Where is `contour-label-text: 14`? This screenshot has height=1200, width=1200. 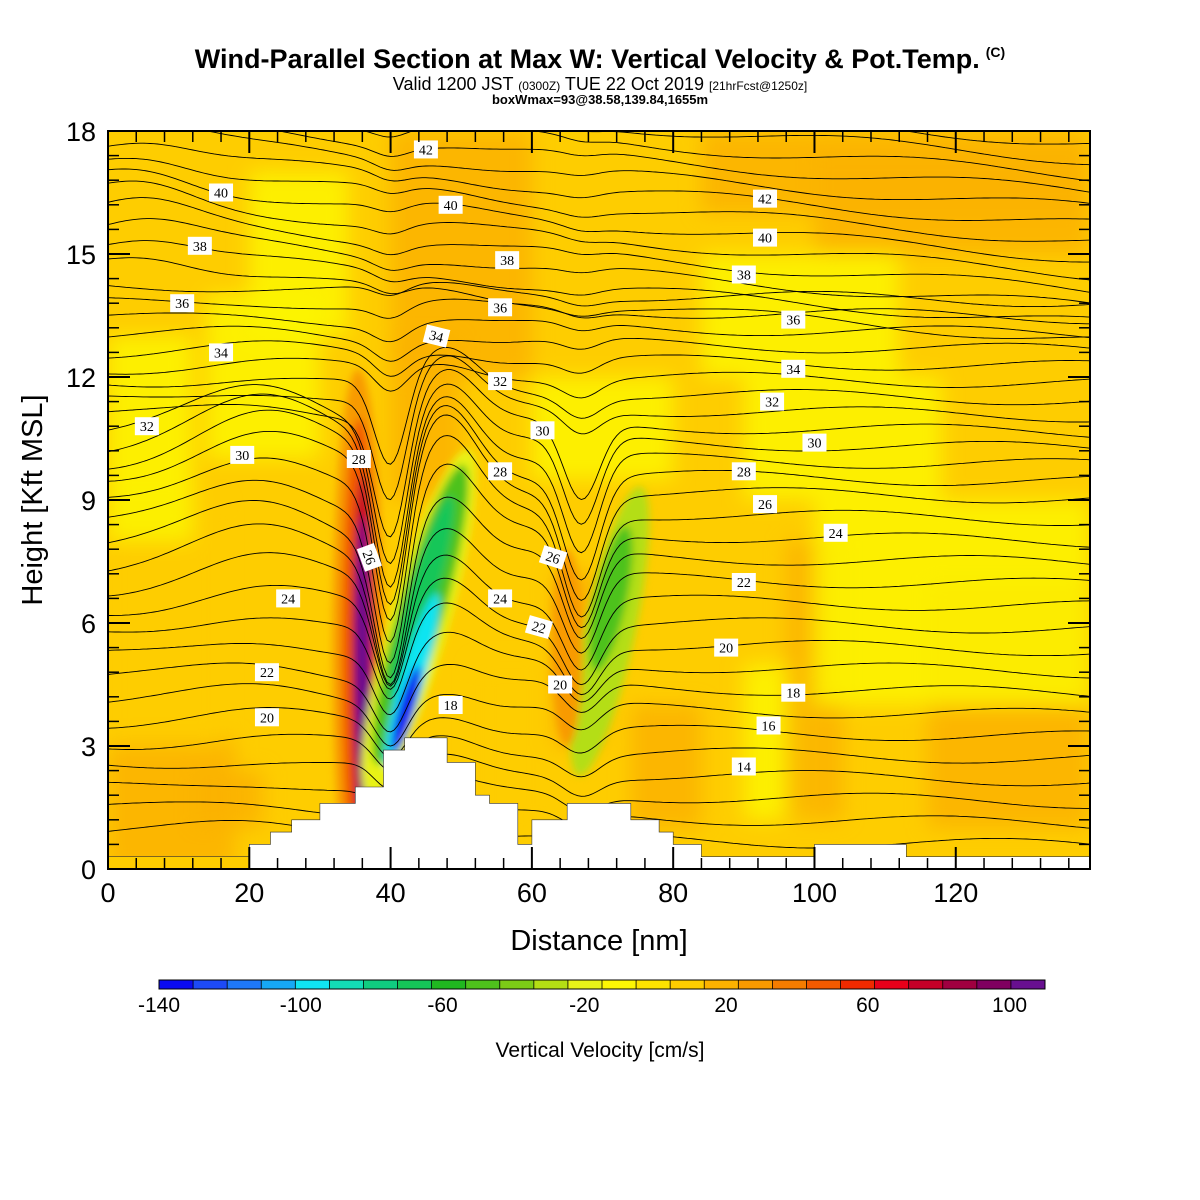 contour-label-text: 14 is located at coordinates (744, 768).